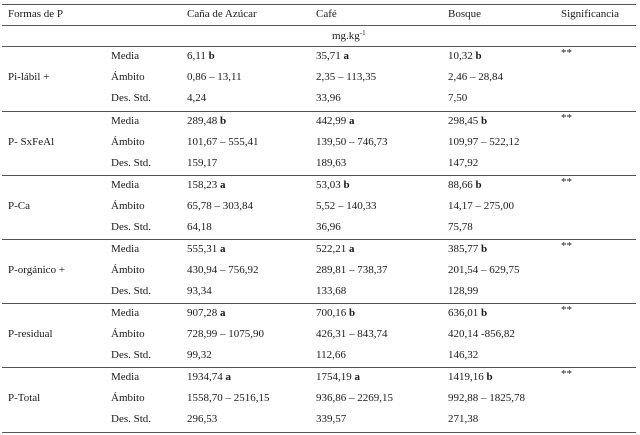 The width and height of the screenshot is (640, 435). What do you see at coordinates (328, 185) in the screenshot?
I see `value: 53,03` at bounding box center [328, 185].